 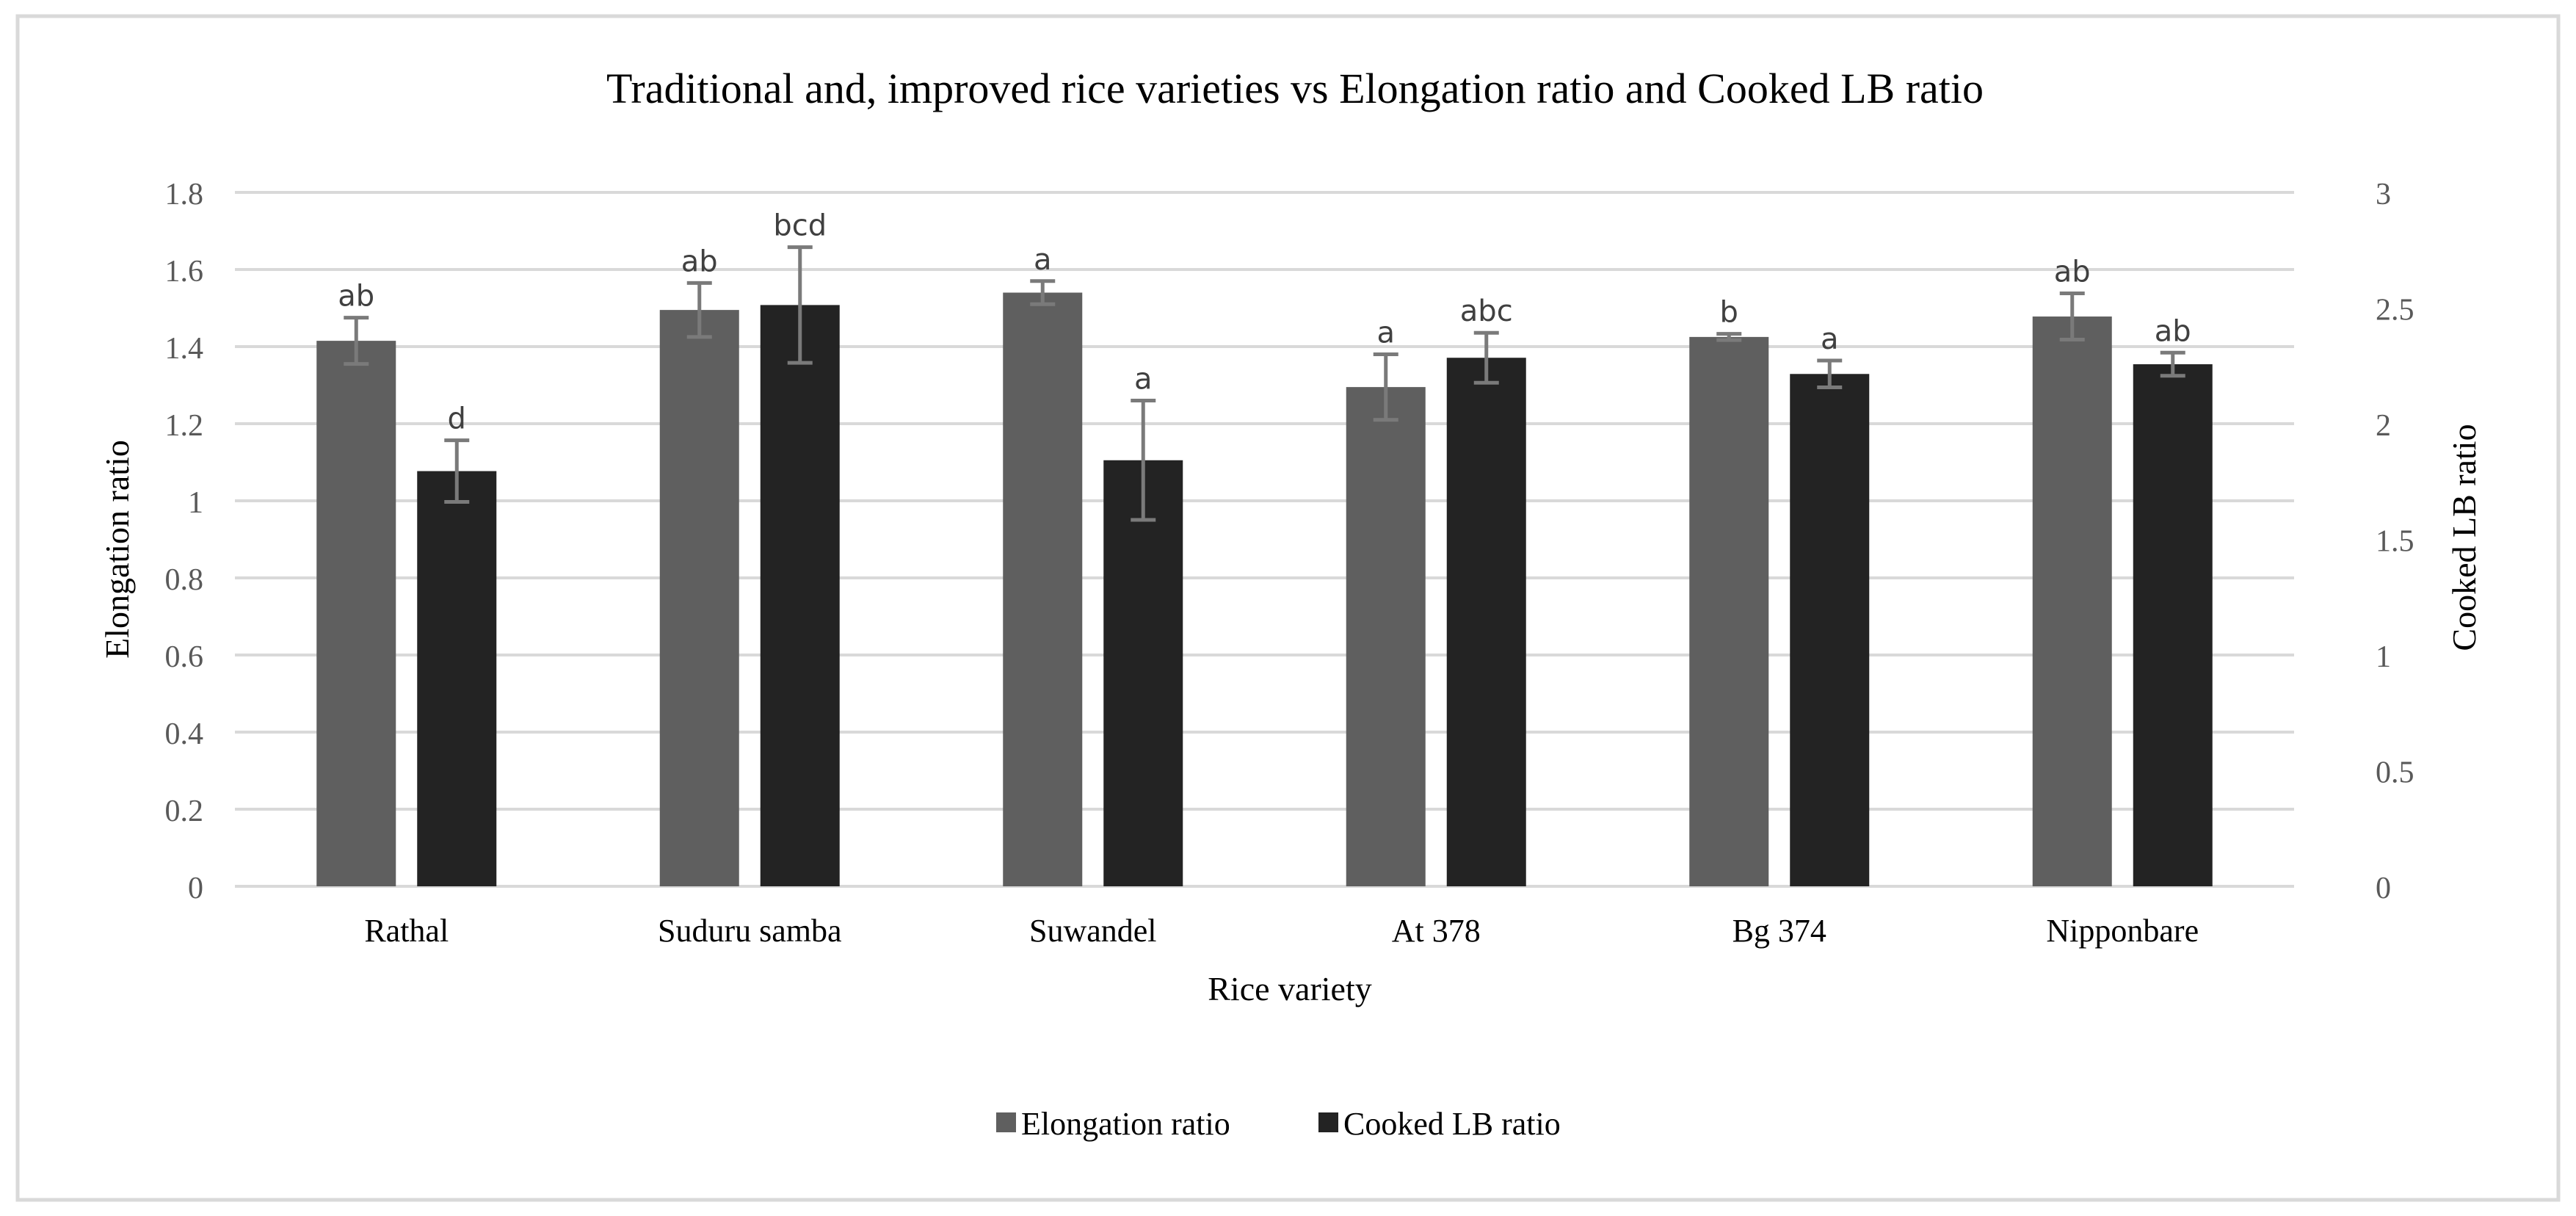 I want to click on legend-label-cooked-lb: Cooked LB ratio, so click(x=1452, y=1124).